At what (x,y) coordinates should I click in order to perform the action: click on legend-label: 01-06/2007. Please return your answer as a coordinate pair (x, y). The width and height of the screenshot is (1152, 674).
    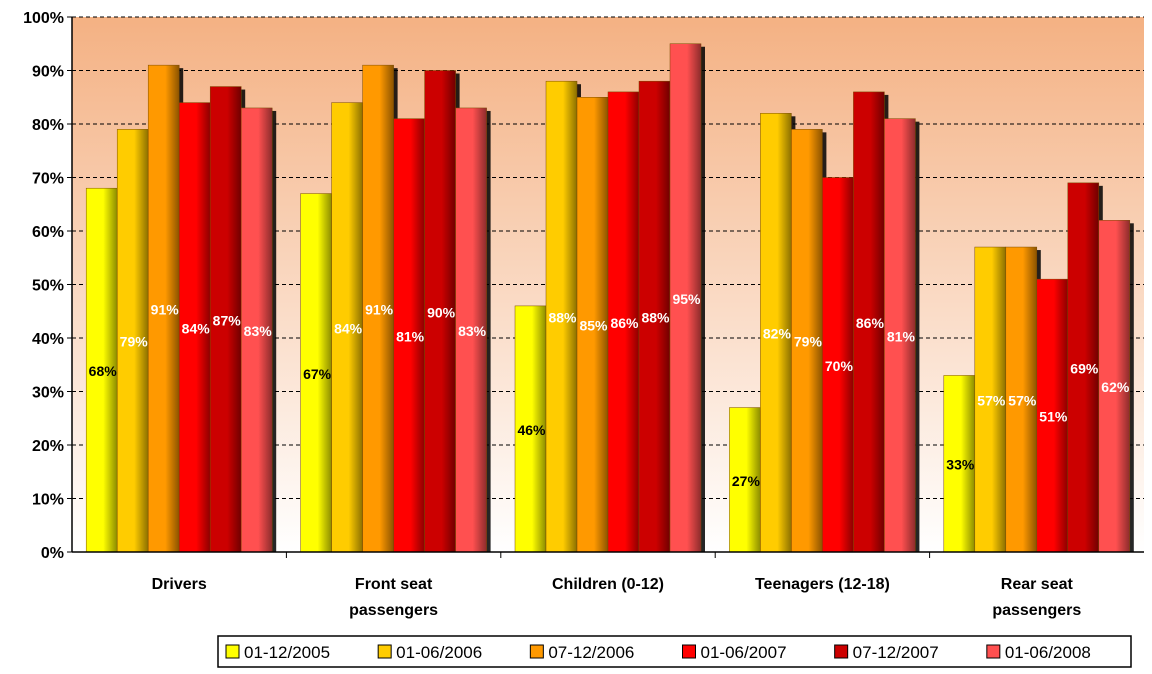
    Looking at the image, I should click on (744, 652).